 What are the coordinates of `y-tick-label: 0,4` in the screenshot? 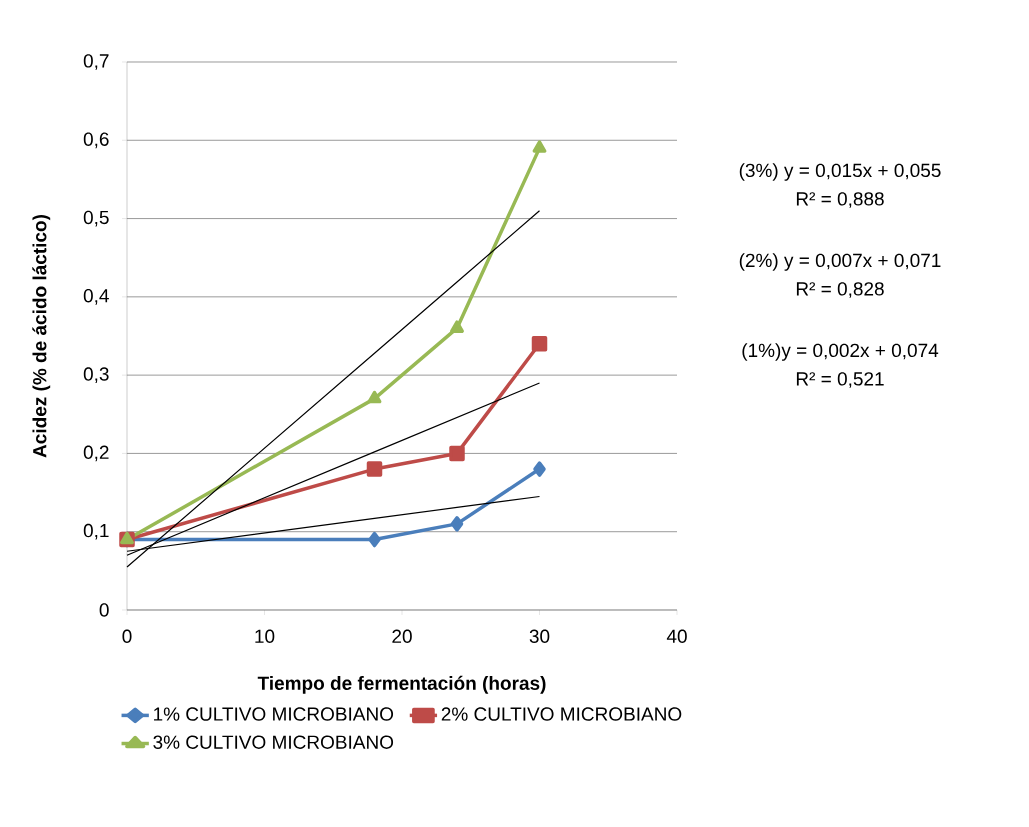 It's located at (96, 297).